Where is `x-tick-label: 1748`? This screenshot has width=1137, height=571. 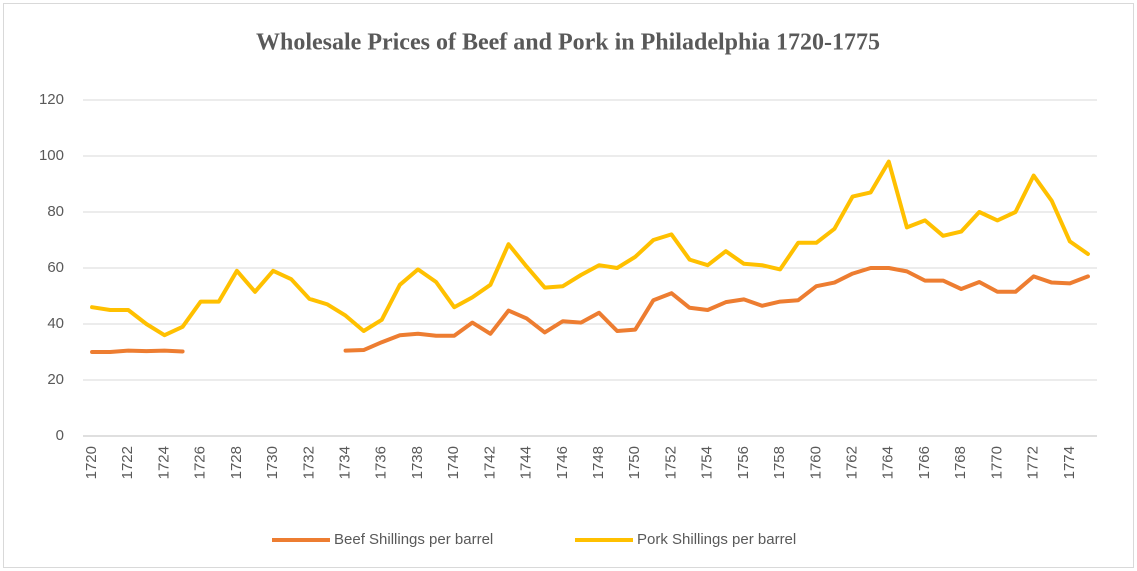 x-tick-label: 1748 is located at coordinates (598, 462).